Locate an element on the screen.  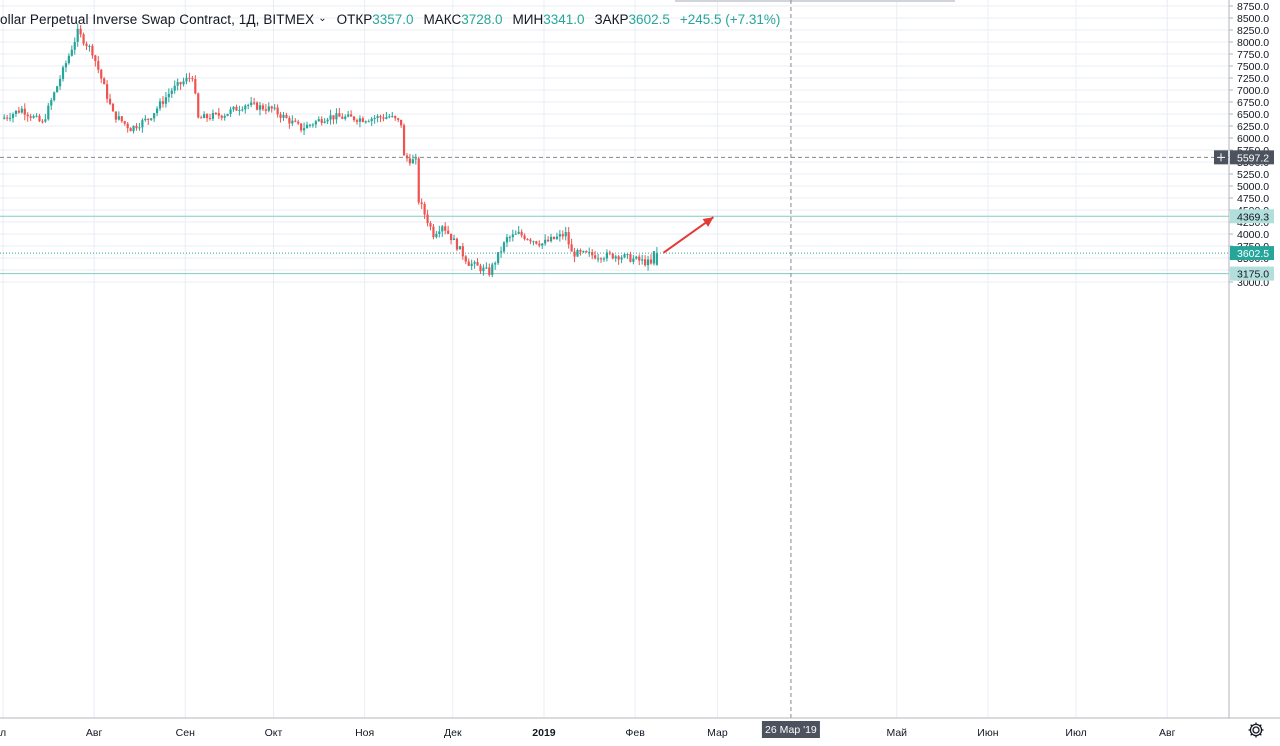
x-tick-label: л is located at coordinates (3, 733).